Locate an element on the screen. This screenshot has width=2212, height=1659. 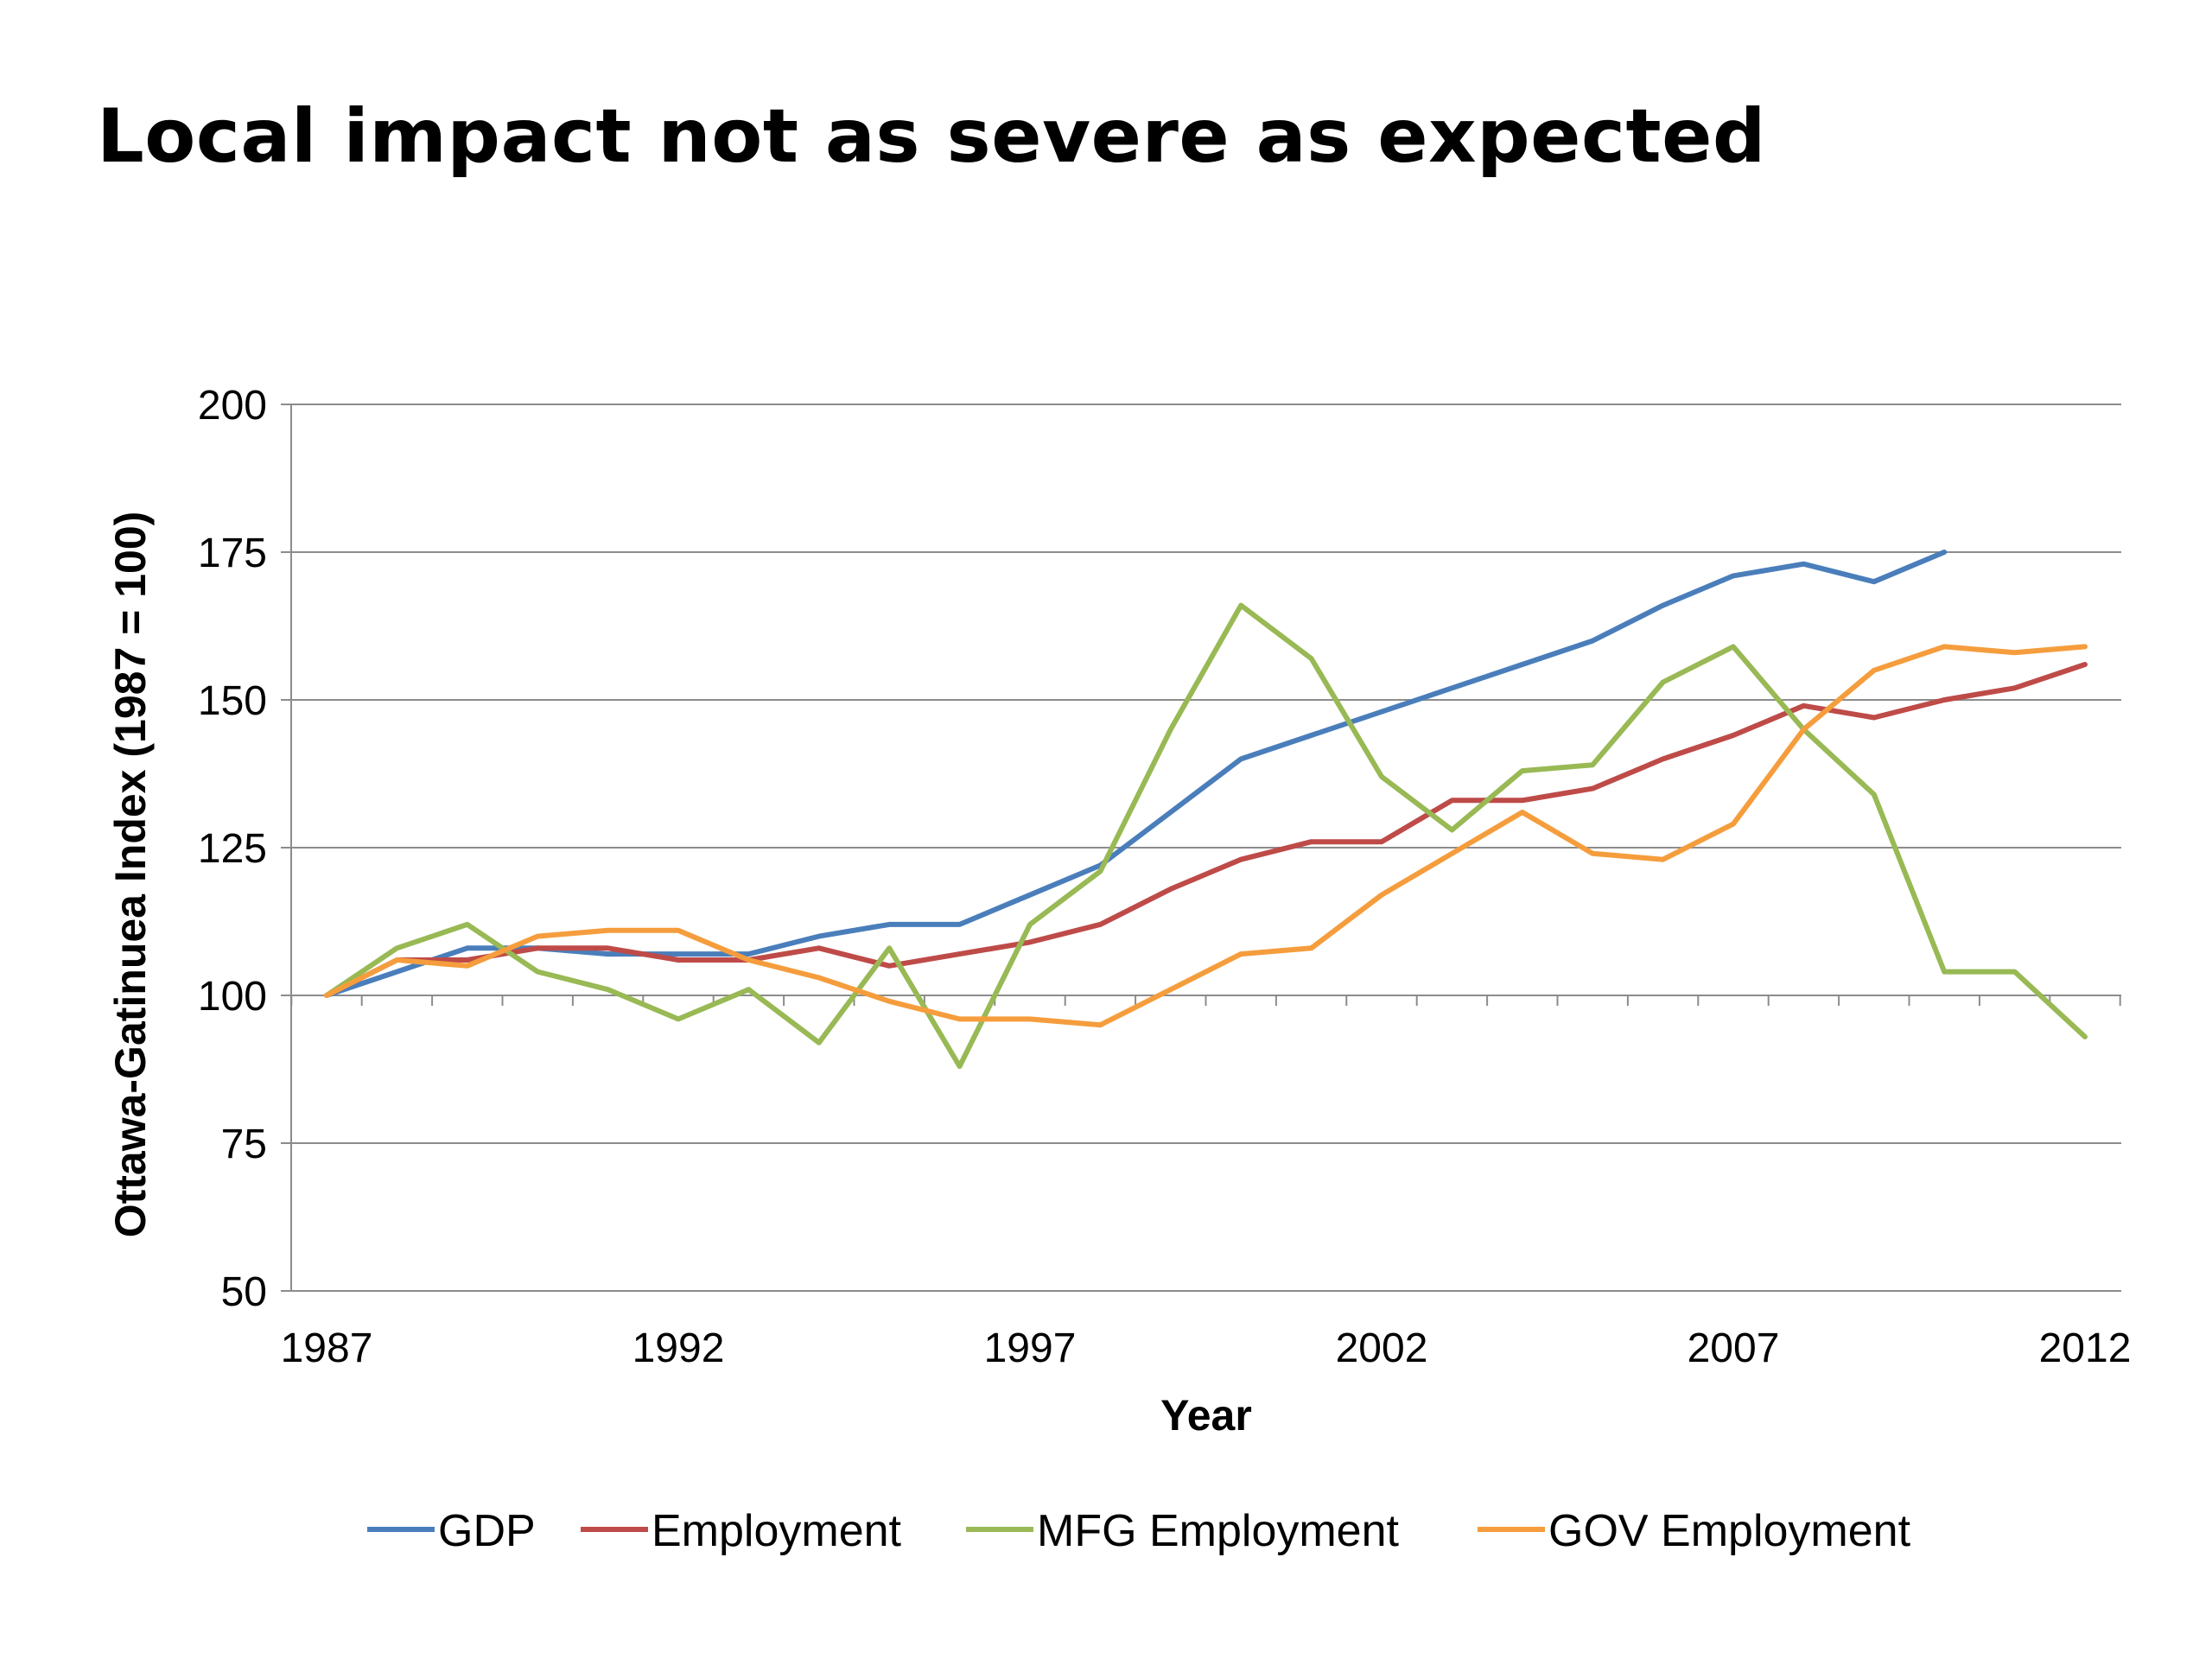
x-axis-title: Year is located at coordinates (1206, 1415).